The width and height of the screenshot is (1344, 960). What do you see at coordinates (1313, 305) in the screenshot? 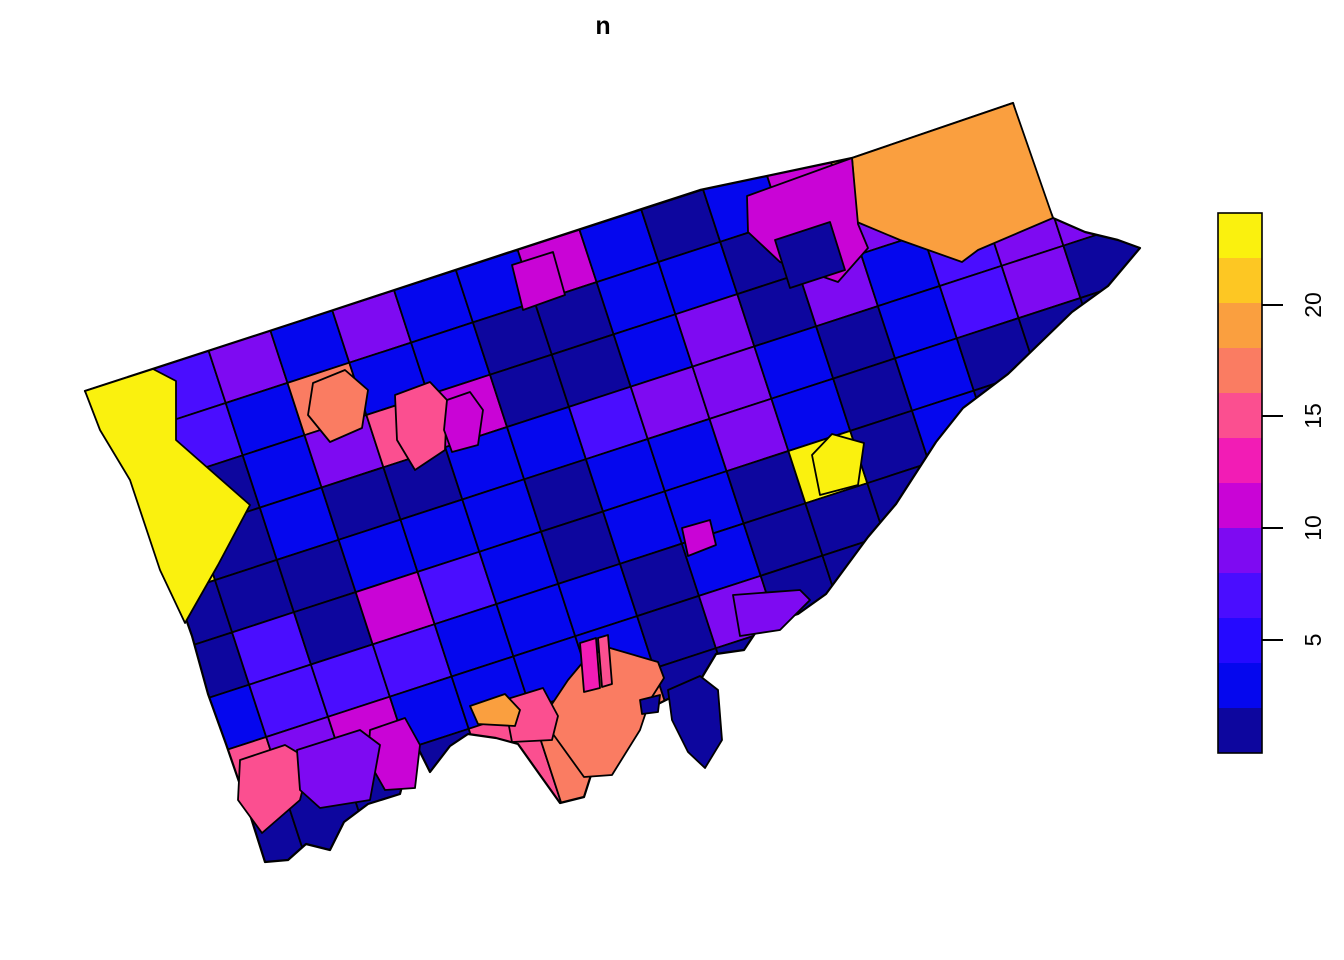
I see `legend-tick-label: 20` at bounding box center [1313, 305].